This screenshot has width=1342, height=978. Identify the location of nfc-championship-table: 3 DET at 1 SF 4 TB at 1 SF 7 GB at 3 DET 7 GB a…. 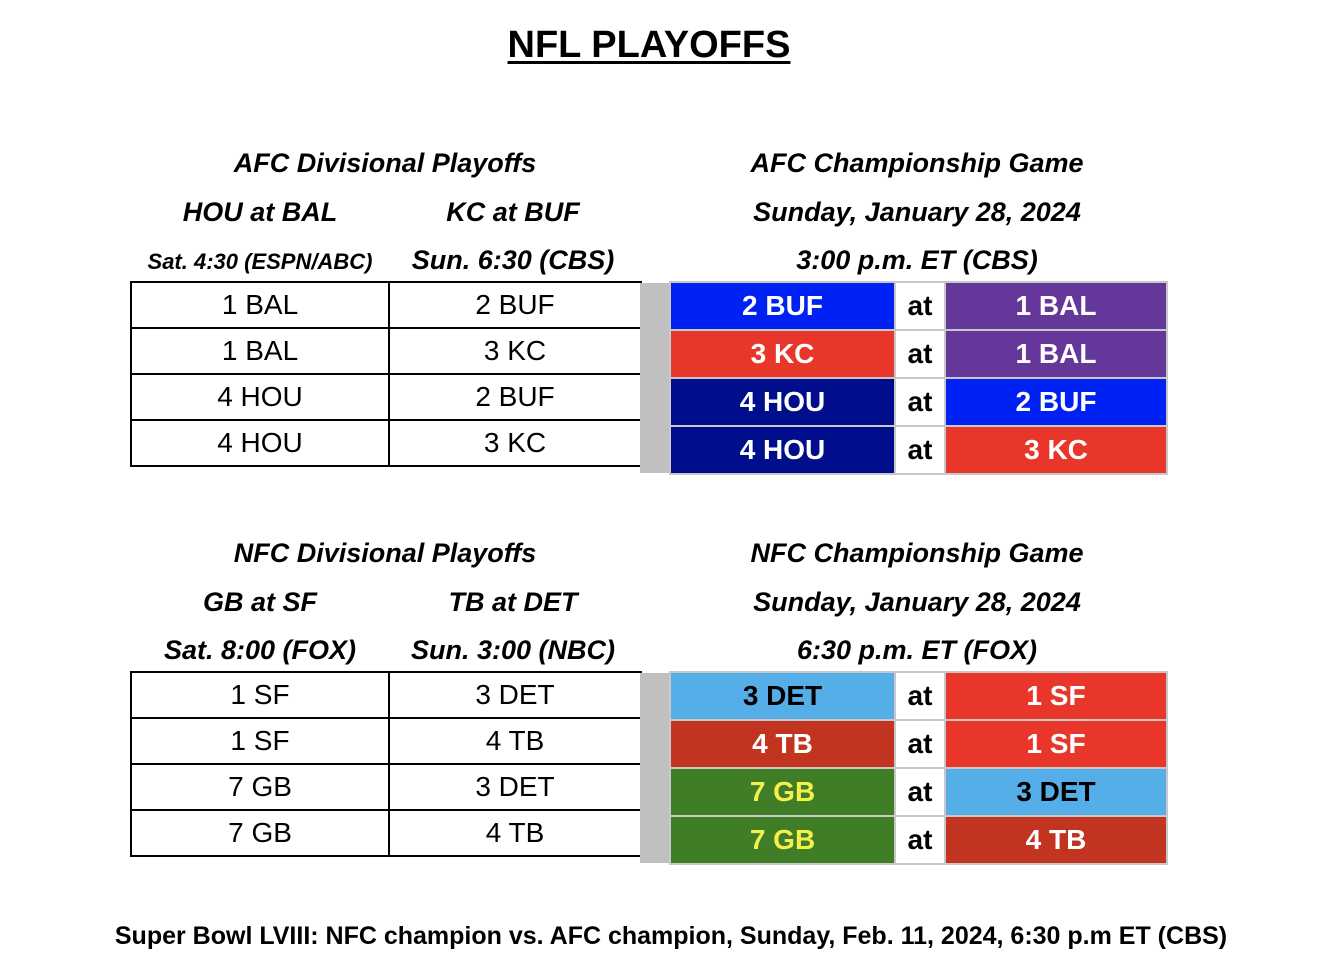
(918, 768).